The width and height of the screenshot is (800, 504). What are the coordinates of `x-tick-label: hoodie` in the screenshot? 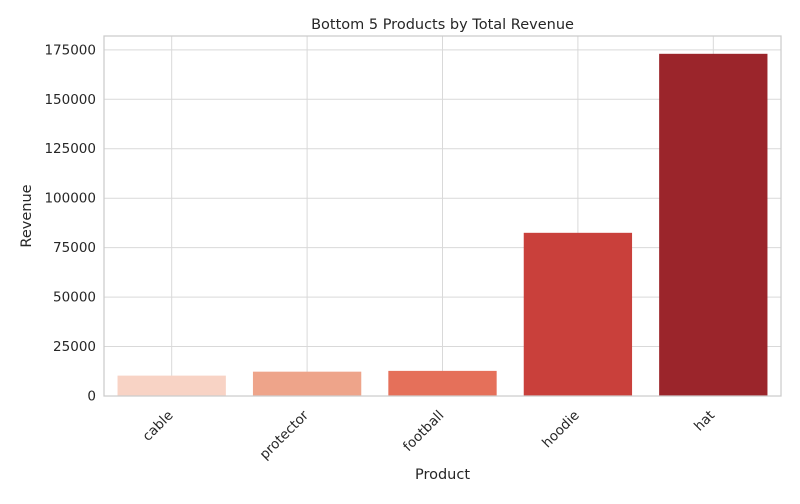 It's located at (561, 430).